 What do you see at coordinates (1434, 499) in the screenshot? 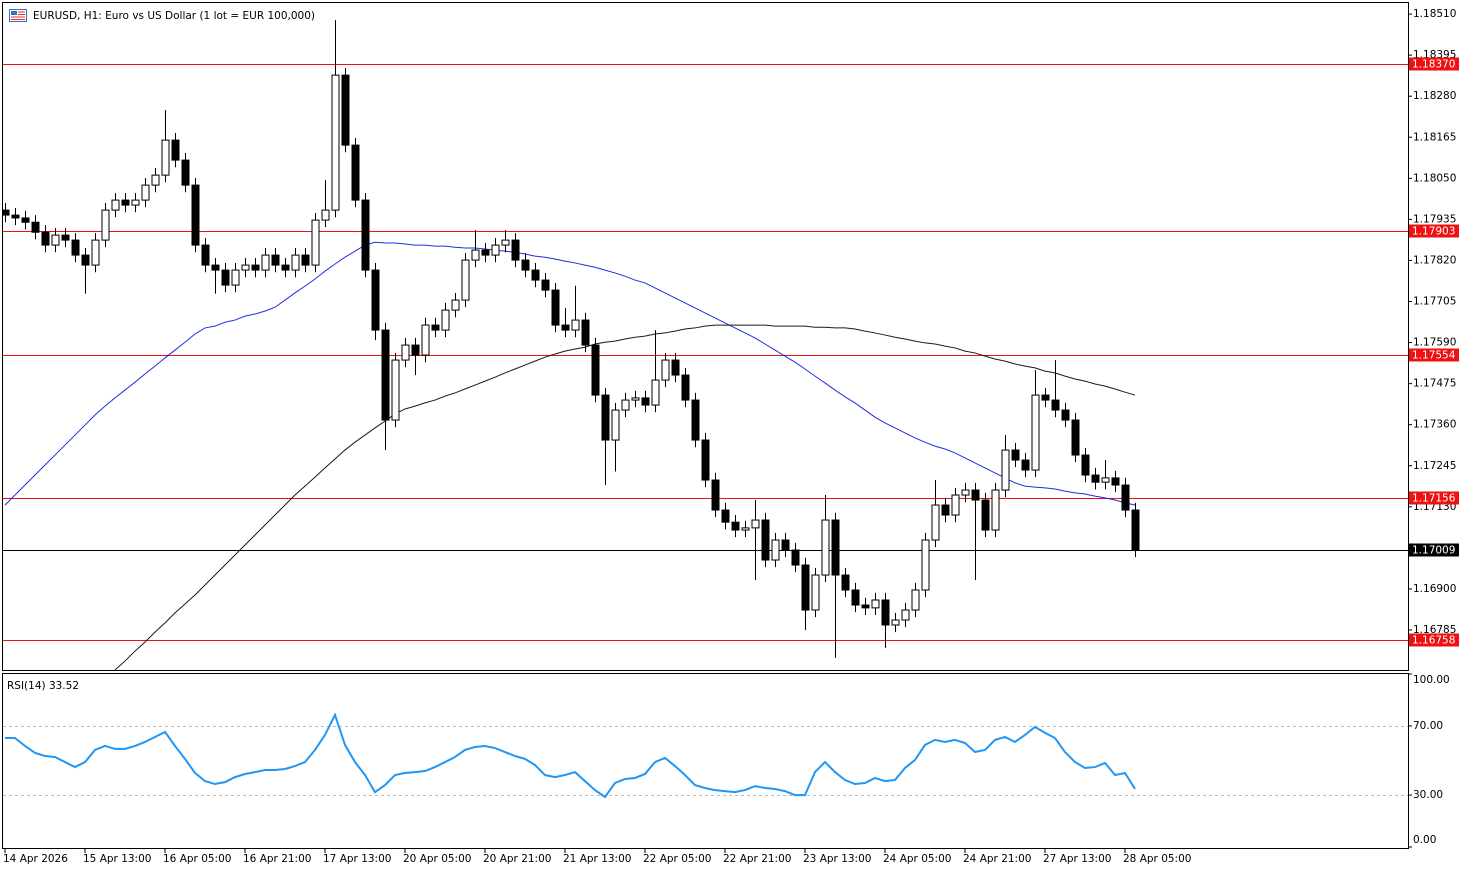
I see `level-label: 1.17156` at bounding box center [1434, 499].